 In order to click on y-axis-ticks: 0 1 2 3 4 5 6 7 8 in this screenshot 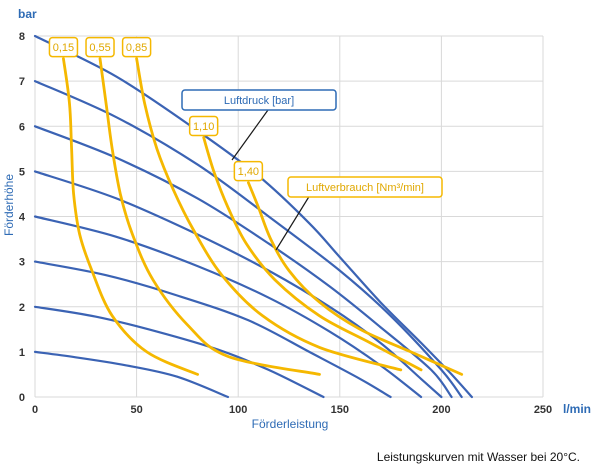, I will do `click(22, 217)`.